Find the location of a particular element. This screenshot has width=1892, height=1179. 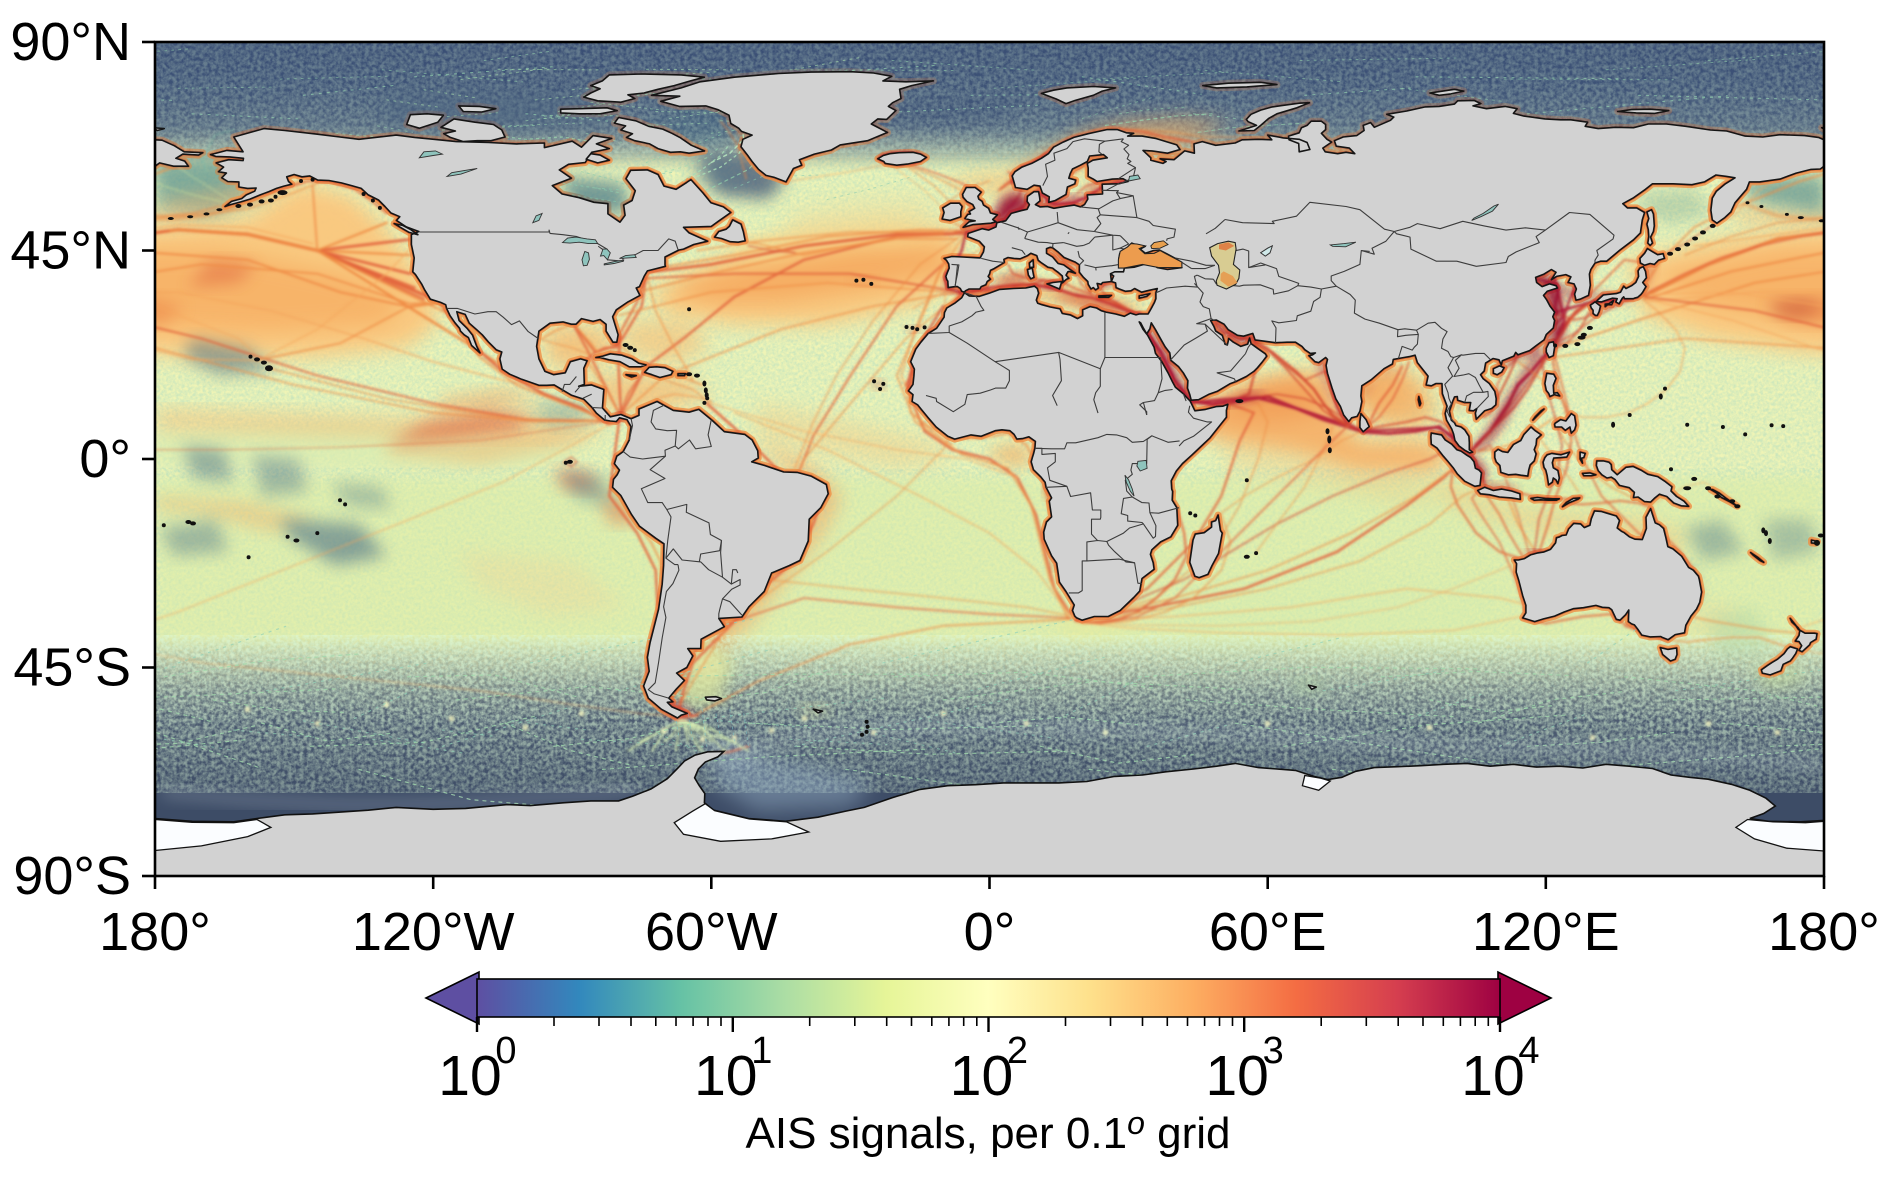

svg-text: 120°E is located at coordinates (1546, 932).